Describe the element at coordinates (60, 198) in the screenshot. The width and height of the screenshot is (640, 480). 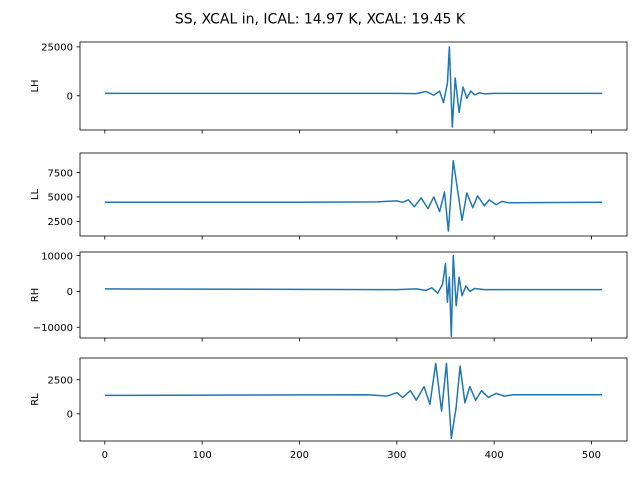
I see `y-tick-label: 5000` at that location.